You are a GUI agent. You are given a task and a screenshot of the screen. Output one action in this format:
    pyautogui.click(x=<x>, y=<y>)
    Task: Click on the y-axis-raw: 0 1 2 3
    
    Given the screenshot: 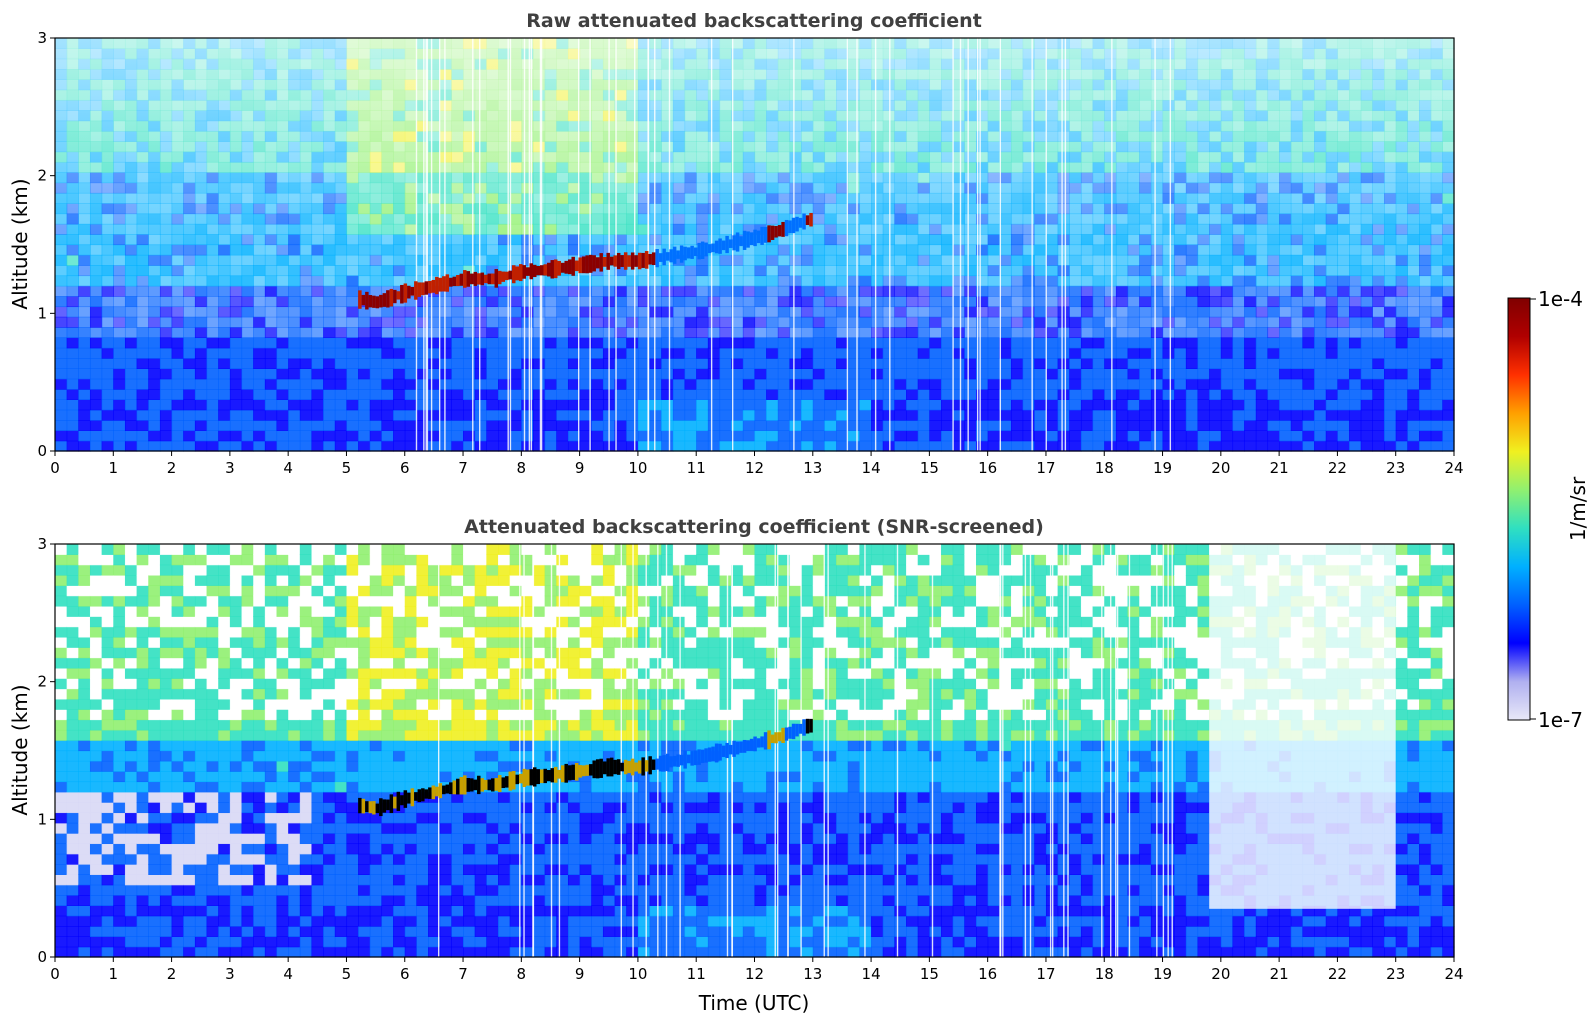 What is the action you would take?
    pyautogui.click(x=46, y=244)
    